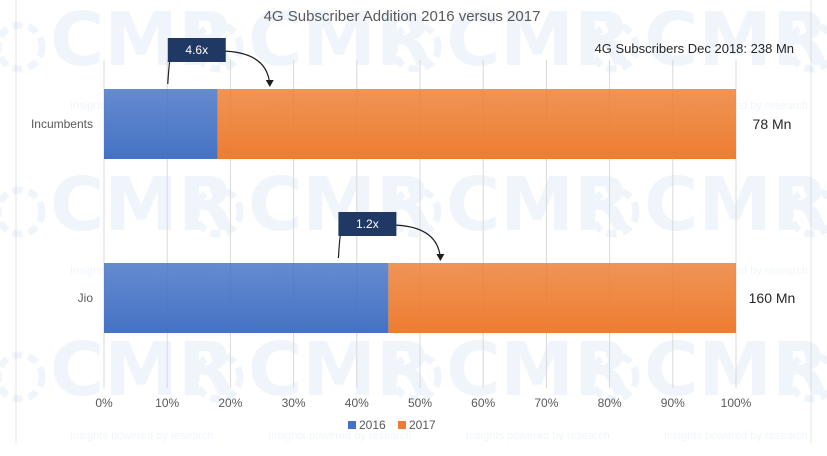 Image resolution: width=827 pixels, height=456 pixels. Describe the element at coordinates (62, 124) in the screenshot. I see `category-label: Incumbents` at that location.